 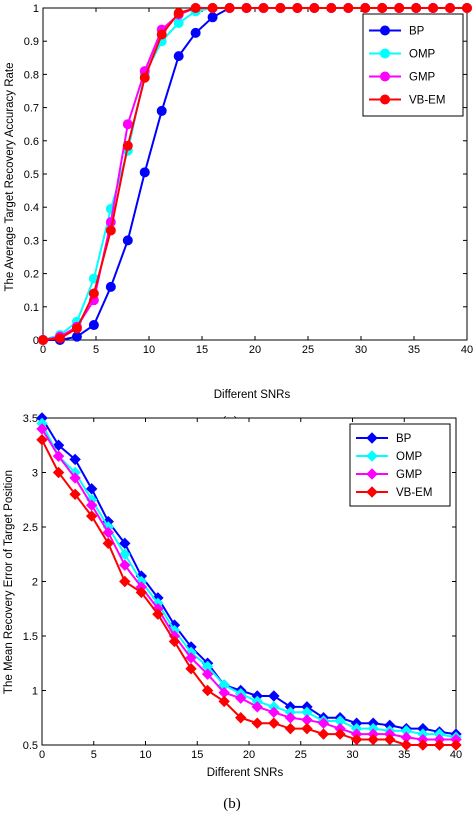 What do you see at coordinates (301, 755) in the screenshot?
I see `chart-b-x-tick-label: 25` at bounding box center [301, 755].